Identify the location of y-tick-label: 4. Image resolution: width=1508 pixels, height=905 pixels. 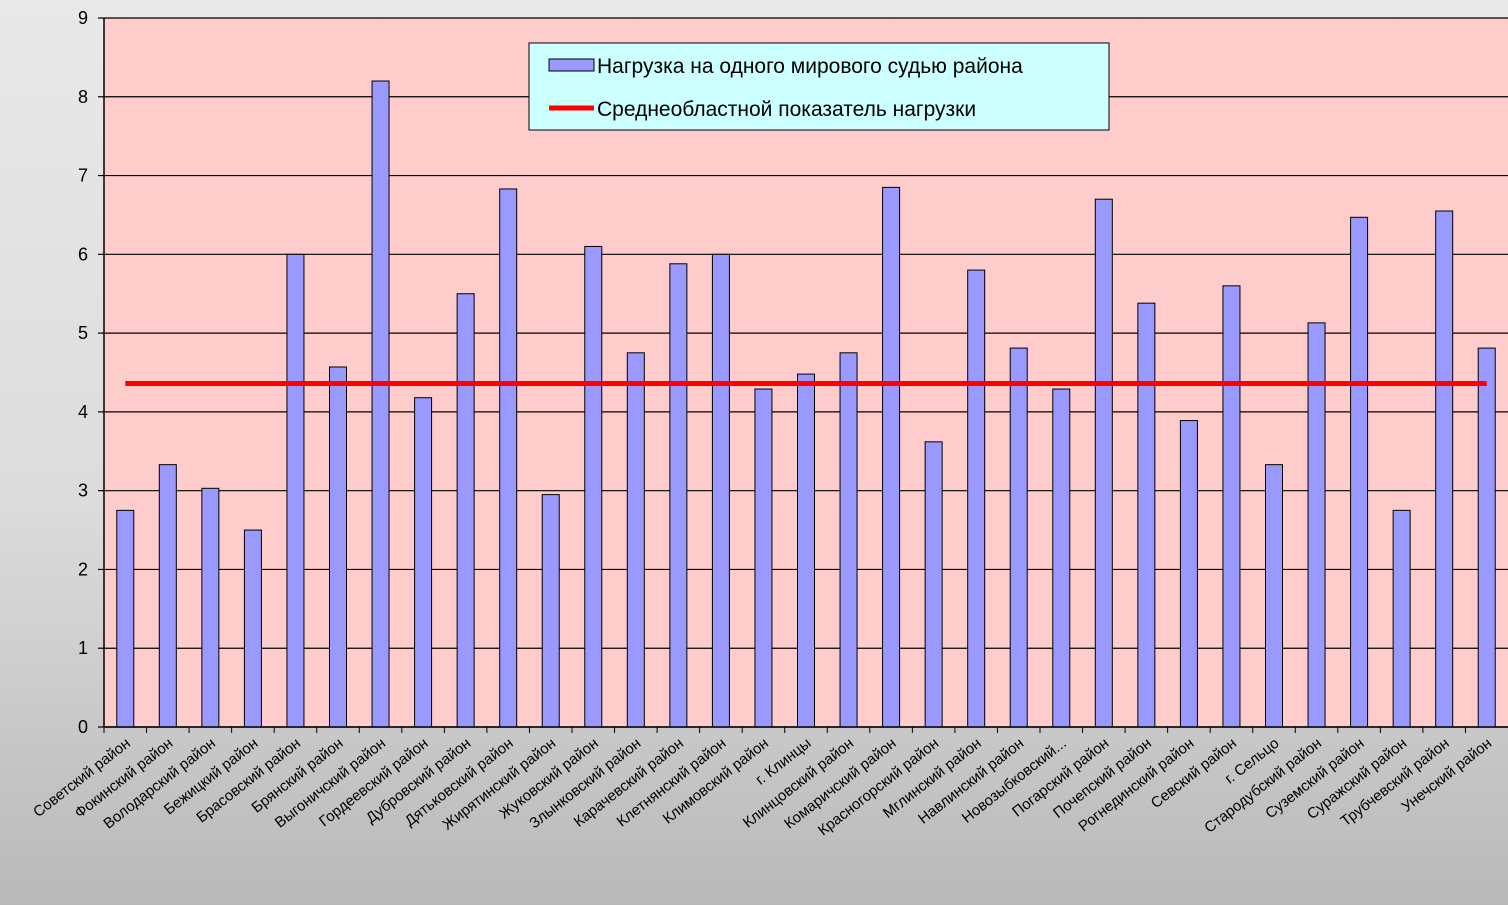
(83, 412).